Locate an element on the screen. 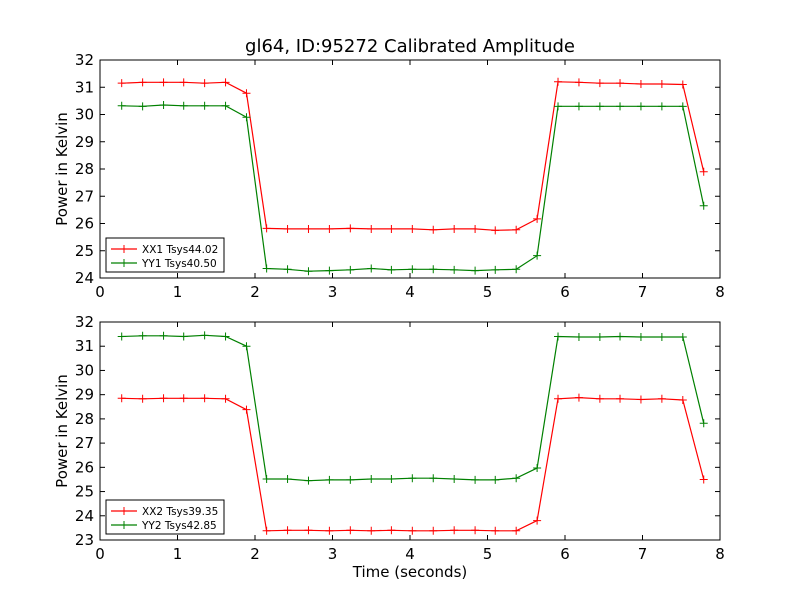  legend-entry: XX2 Tsys39.35 is located at coordinates (180, 512).